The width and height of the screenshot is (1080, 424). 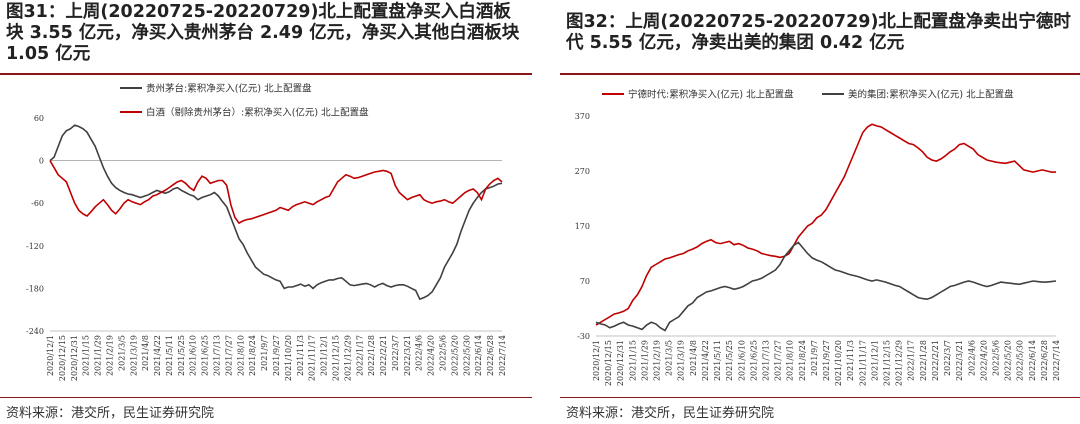 What do you see at coordinates (717, 360) in the screenshot?
I see `x-tick-label: 2021/5/11` at bounding box center [717, 360].